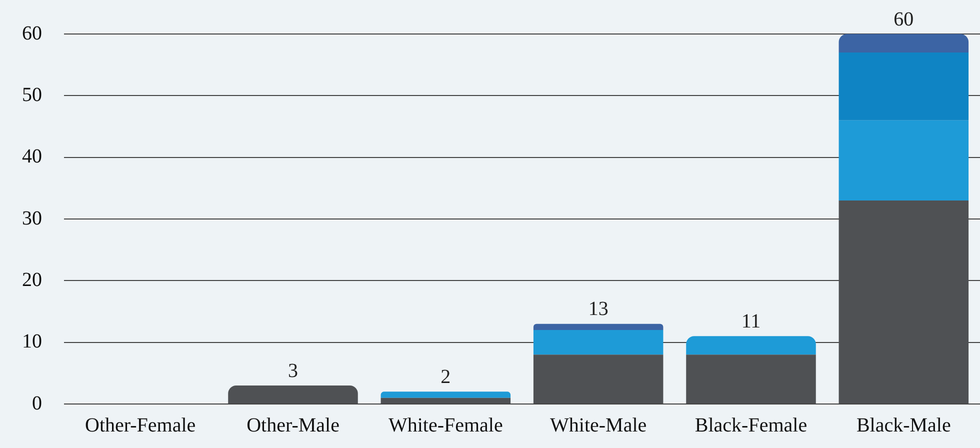 The width and height of the screenshot is (980, 448). What do you see at coordinates (751, 425) in the screenshot?
I see `x-tick-label: Black-Female` at bounding box center [751, 425].